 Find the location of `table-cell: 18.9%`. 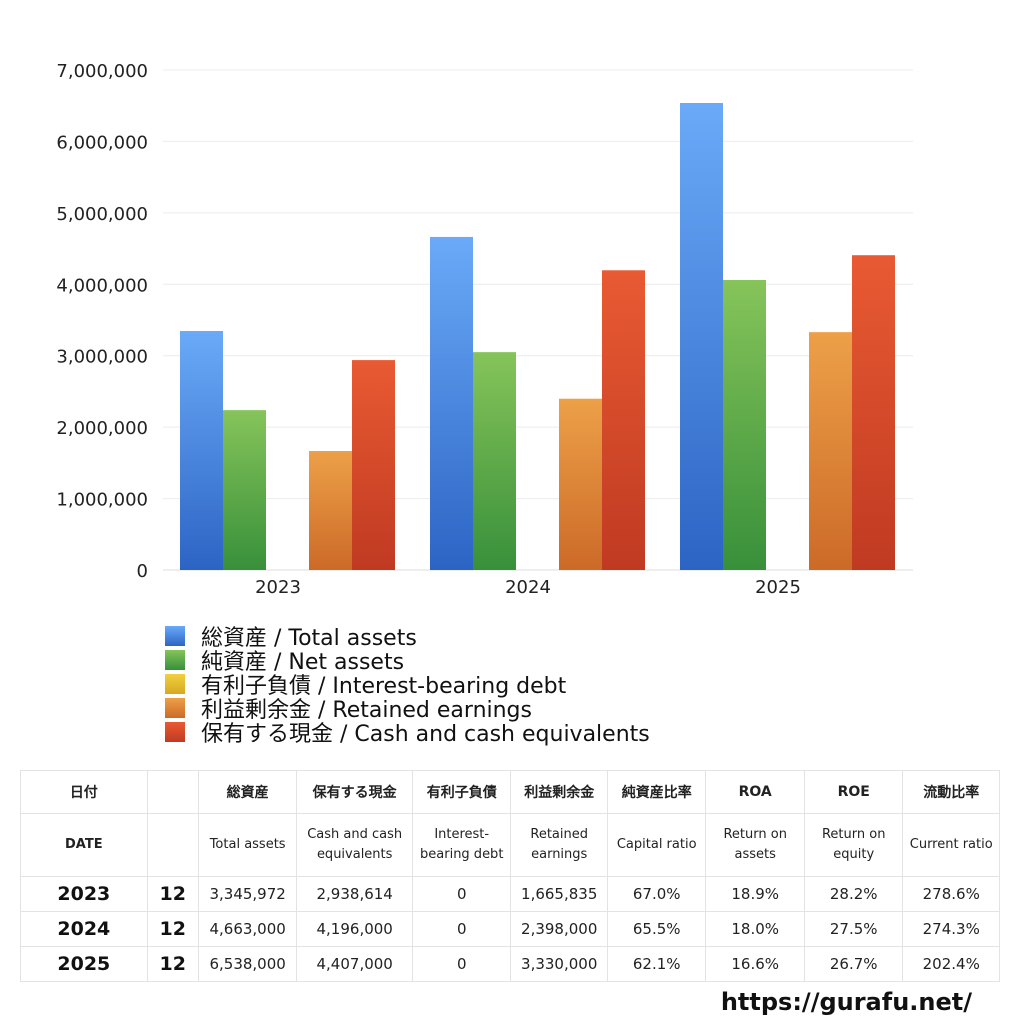

table-cell: 18.9% is located at coordinates (755, 894).